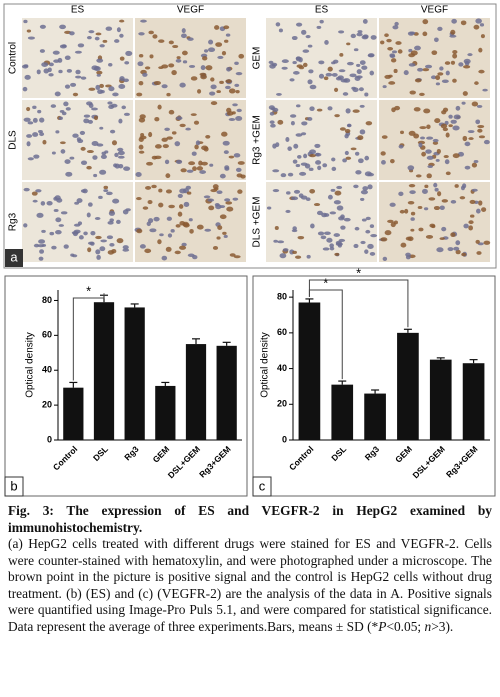 The width and height of the screenshot is (500, 697). Describe the element at coordinates (47, 370) in the screenshot. I see `y-tick-label: 40` at that location.